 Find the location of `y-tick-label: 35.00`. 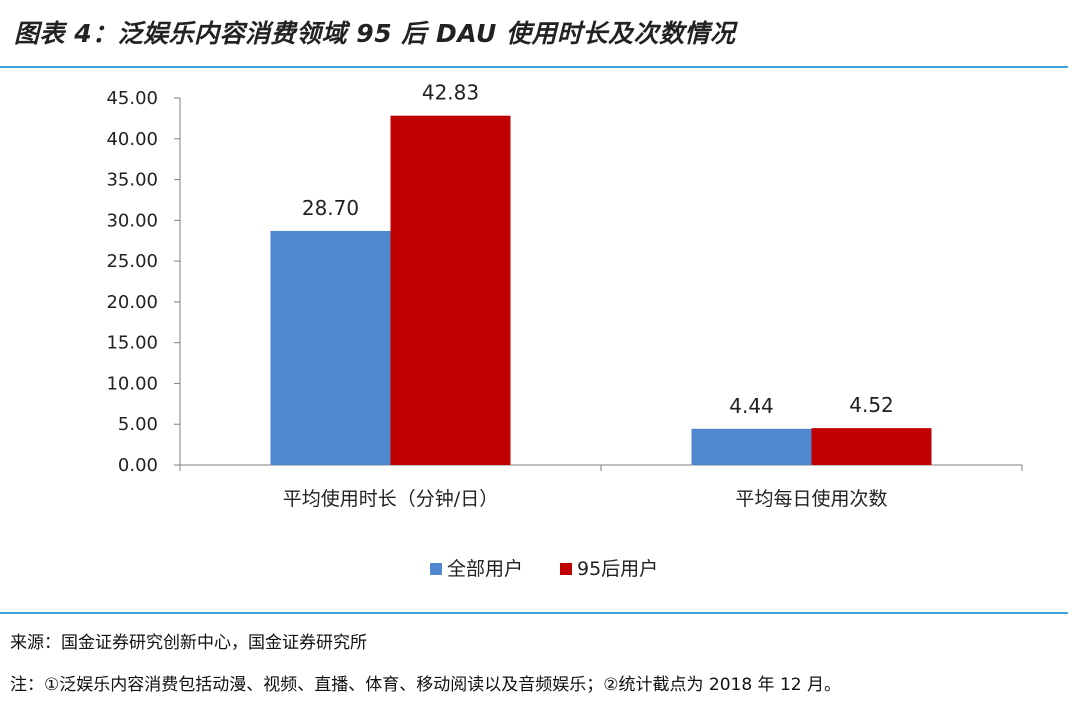

y-tick-label: 35.00 is located at coordinates (132, 180).